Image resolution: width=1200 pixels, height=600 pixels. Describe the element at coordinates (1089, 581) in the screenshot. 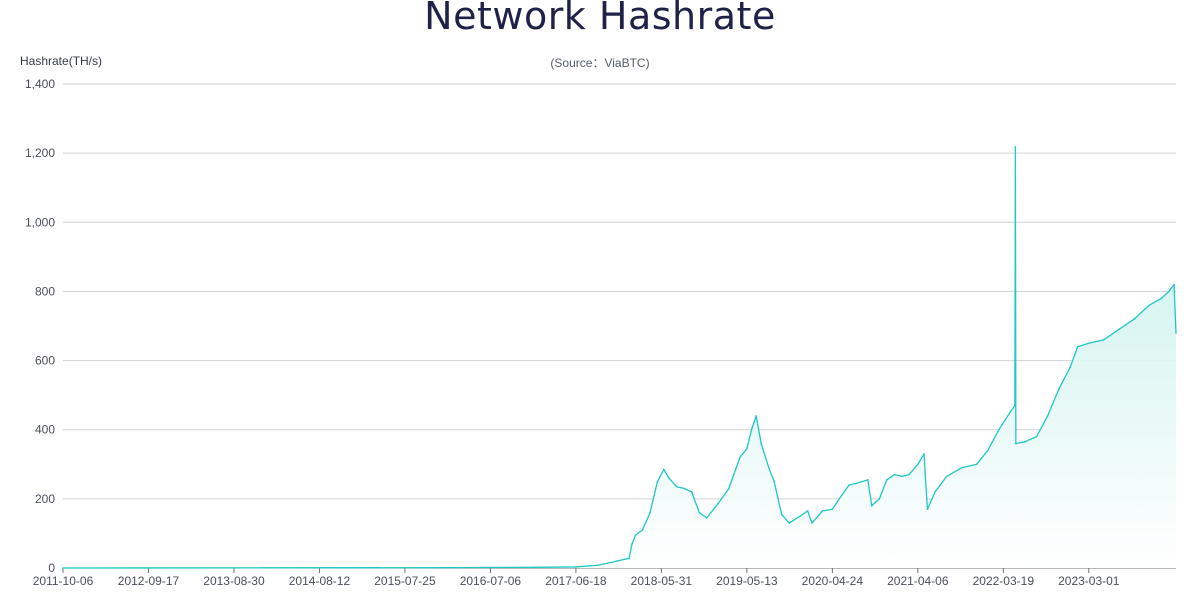

I see `x-tick-label: 2023-03-01` at that location.